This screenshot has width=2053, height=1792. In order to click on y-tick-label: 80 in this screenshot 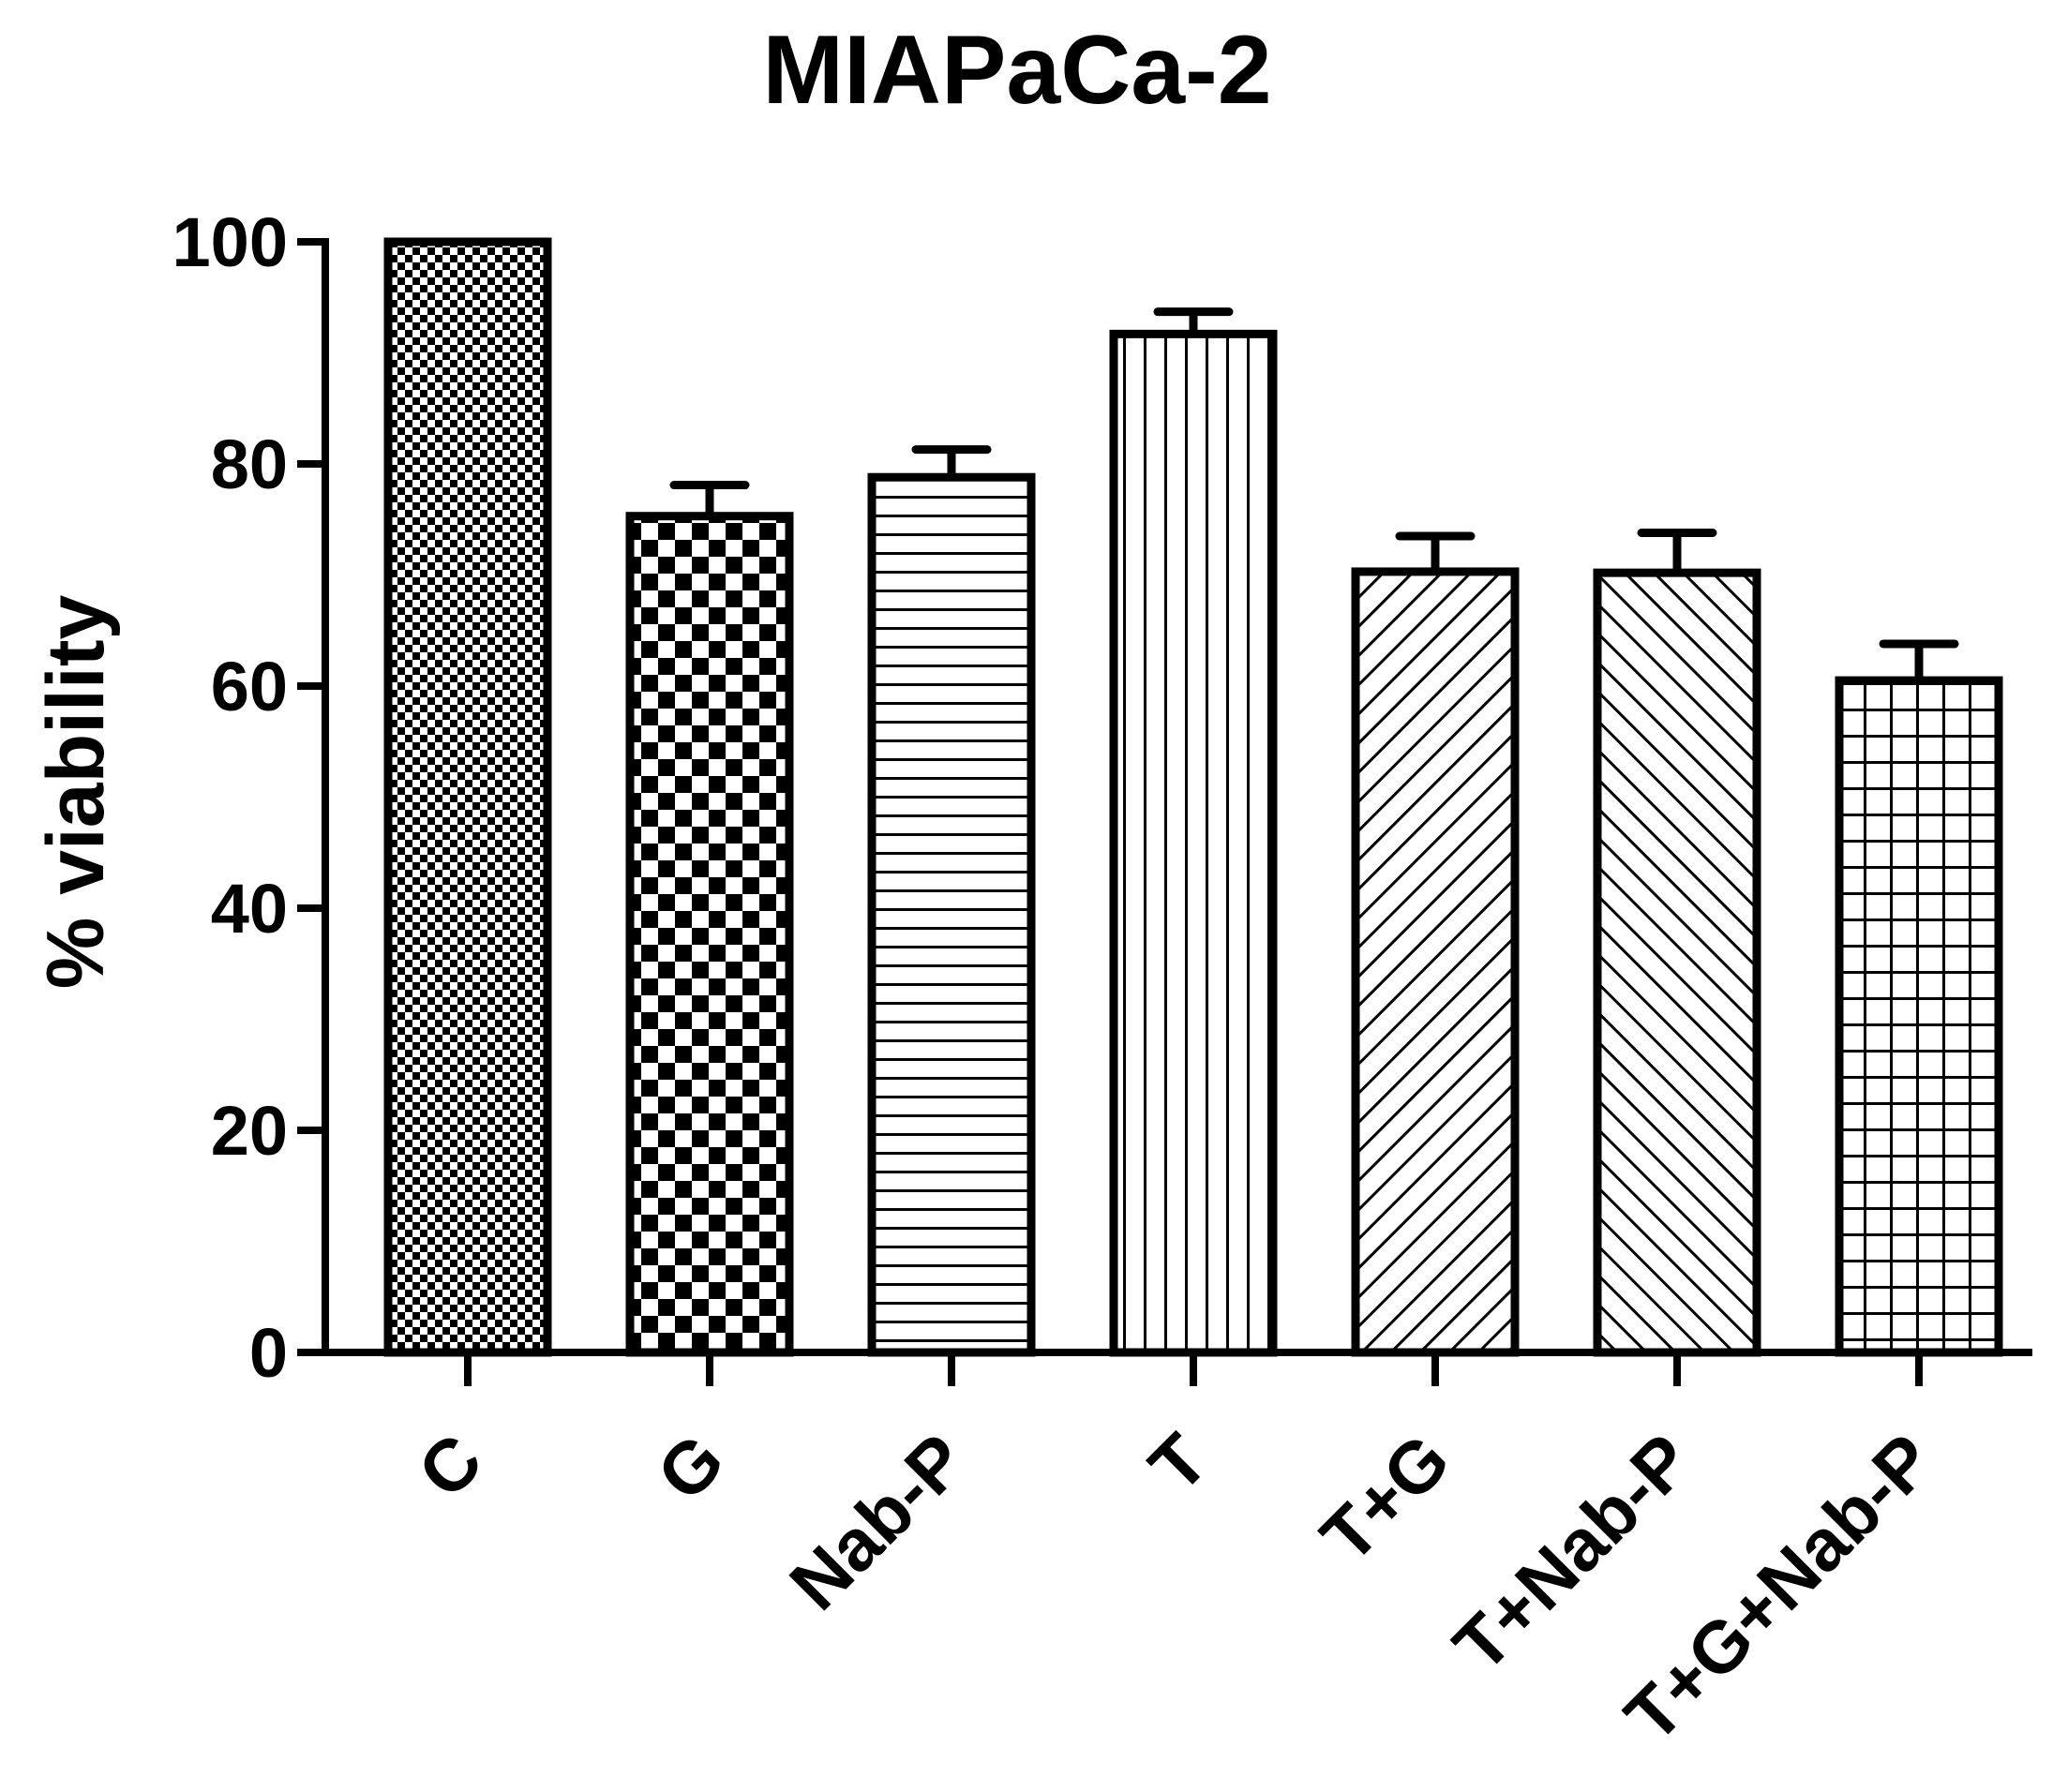, I will do `click(249, 465)`.